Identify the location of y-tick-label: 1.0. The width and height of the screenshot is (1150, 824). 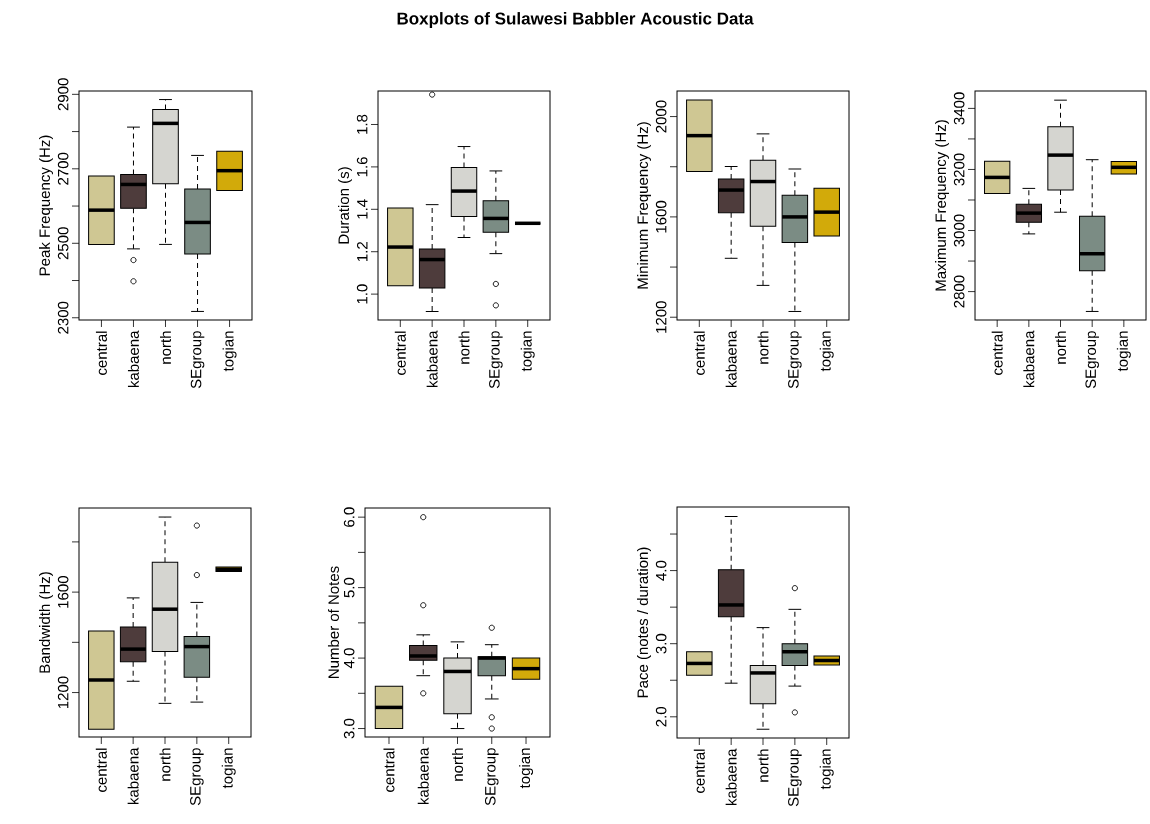
(362, 294).